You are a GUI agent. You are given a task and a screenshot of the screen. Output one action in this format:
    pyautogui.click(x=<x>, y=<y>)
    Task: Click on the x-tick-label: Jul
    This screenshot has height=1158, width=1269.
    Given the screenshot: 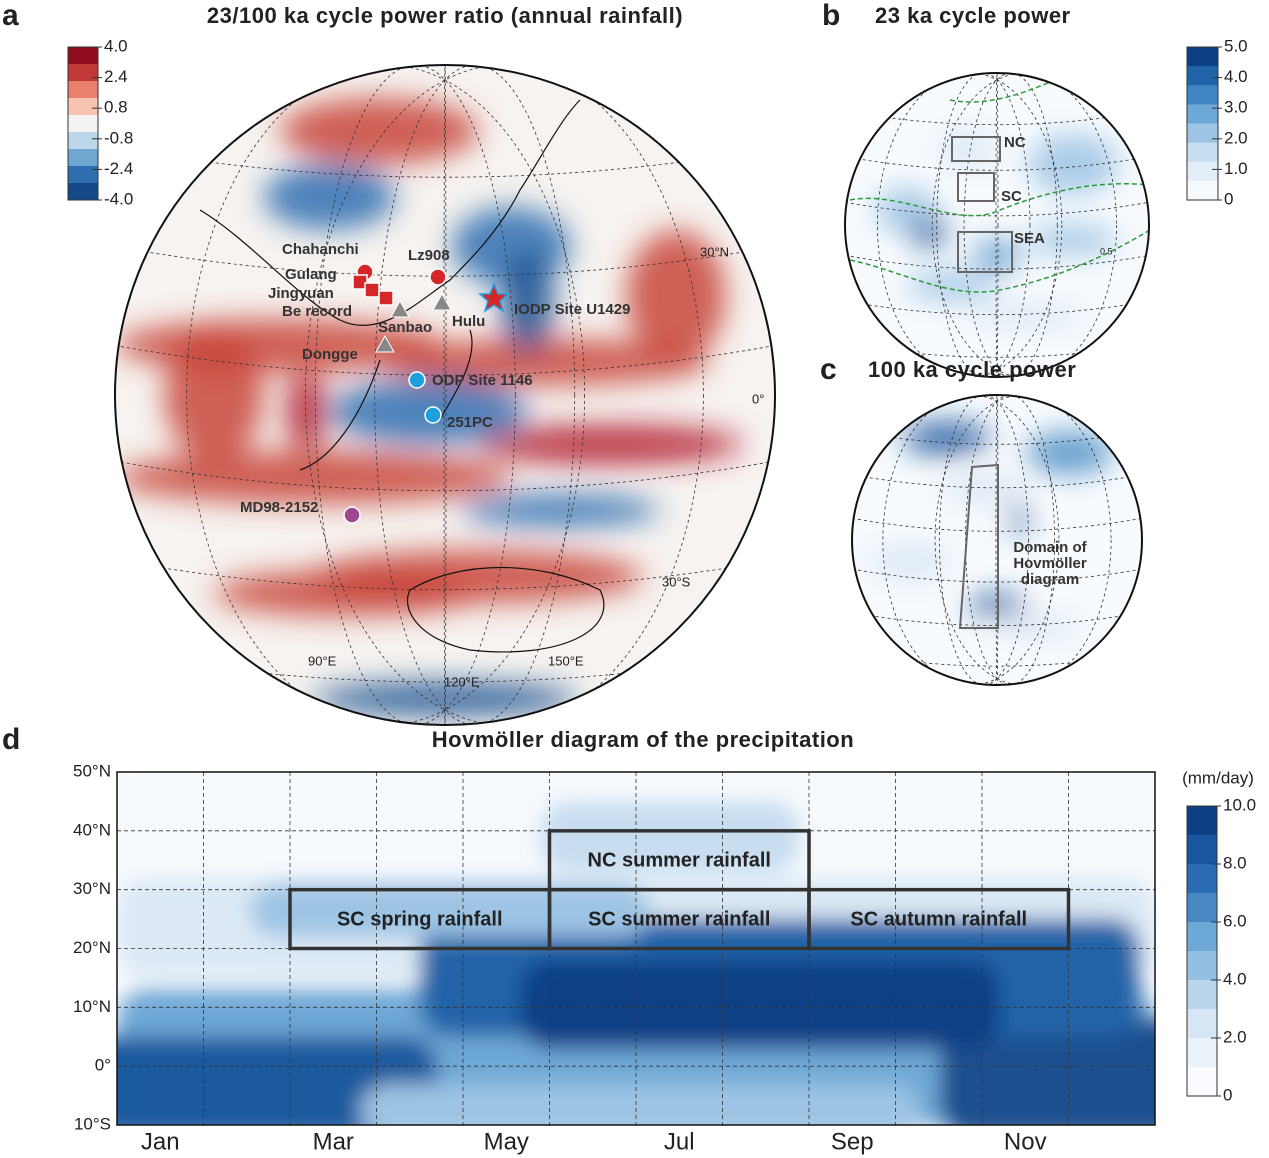 What is the action you would take?
    pyautogui.click(x=679, y=1141)
    